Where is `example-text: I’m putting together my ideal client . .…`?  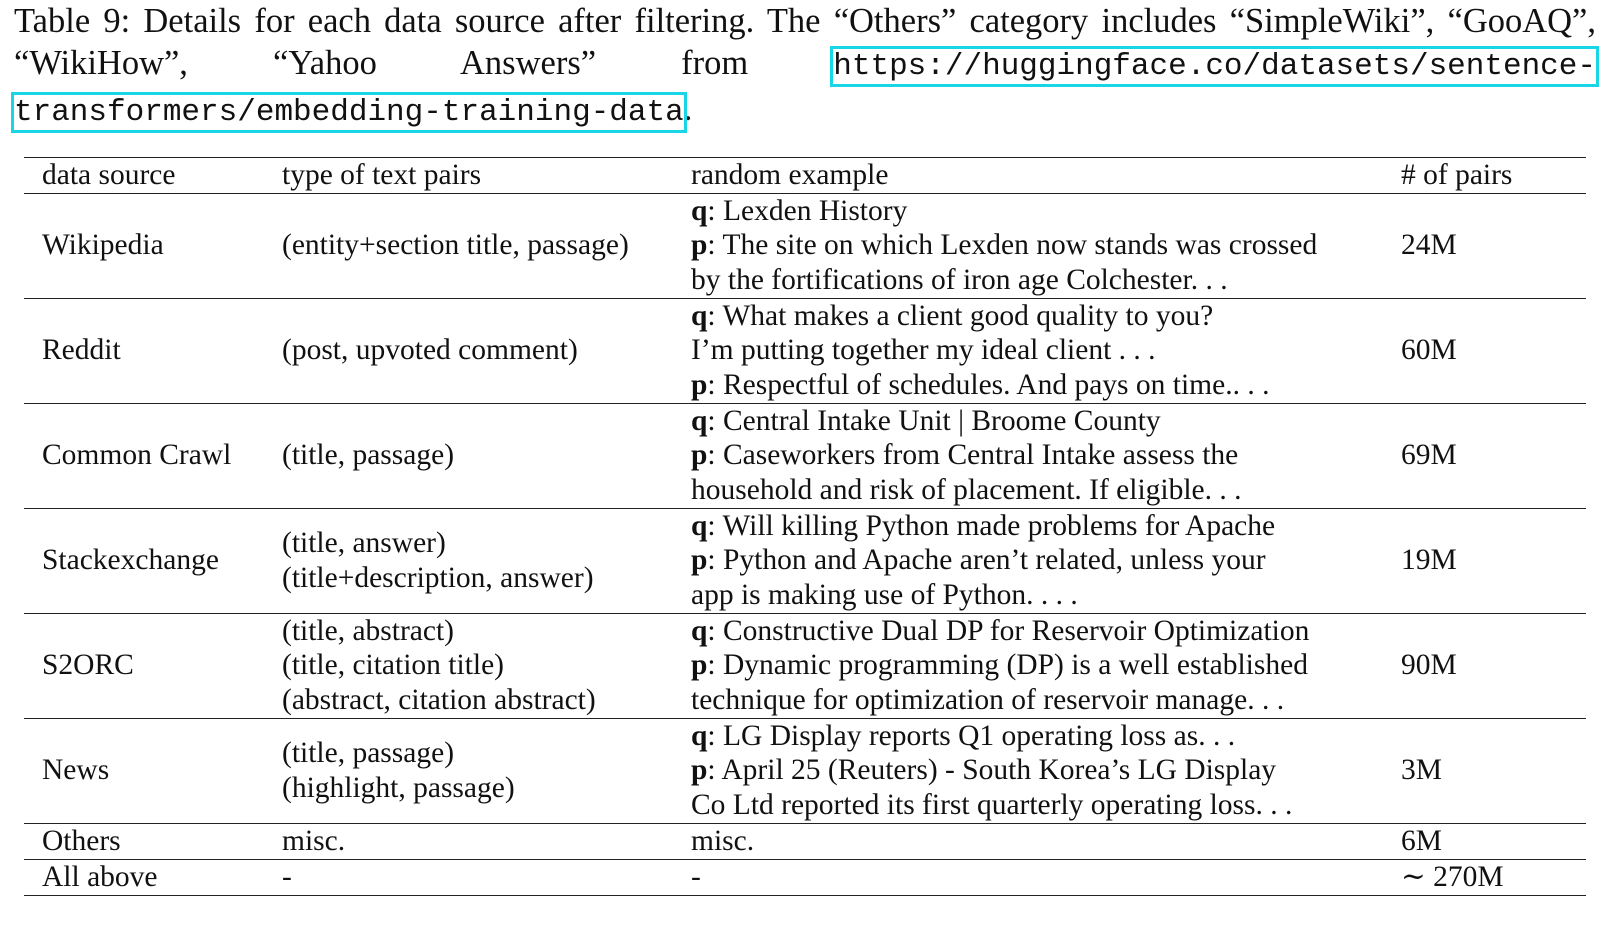
example-text: I’m putting together my ideal client . .… is located at coordinates (923, 350).